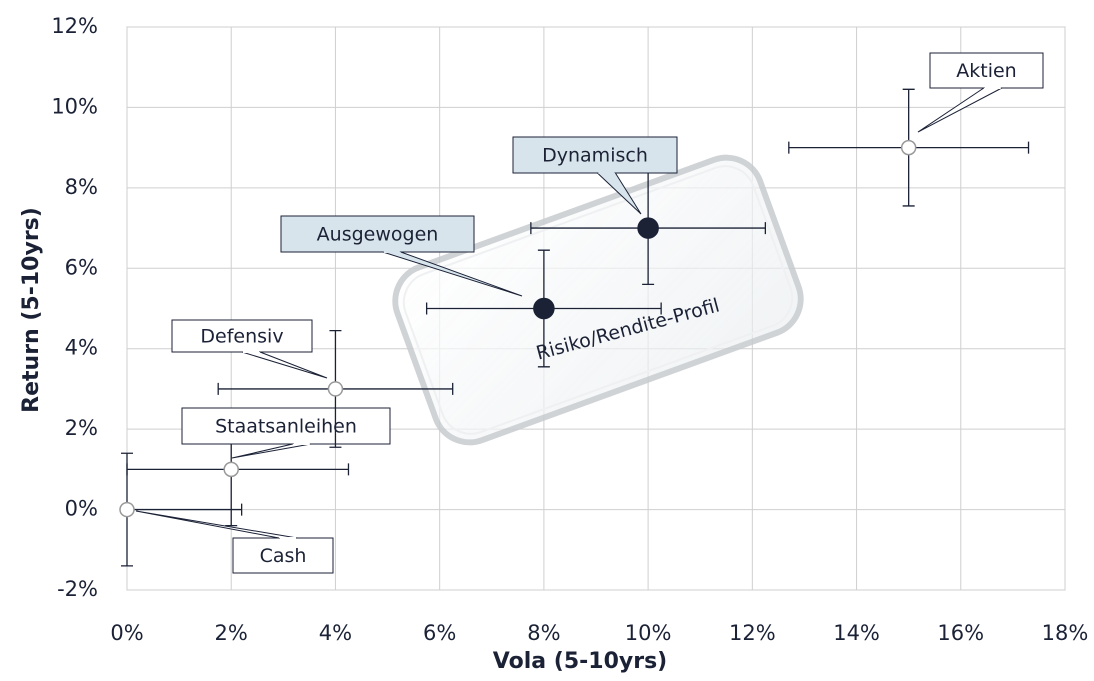 The height and width of the screenshot is (681, 1094). What do you see at coordinates (856, 633) in the screenshot?
I see `x-tick-label: 14%` at bounding box center [856, 633].